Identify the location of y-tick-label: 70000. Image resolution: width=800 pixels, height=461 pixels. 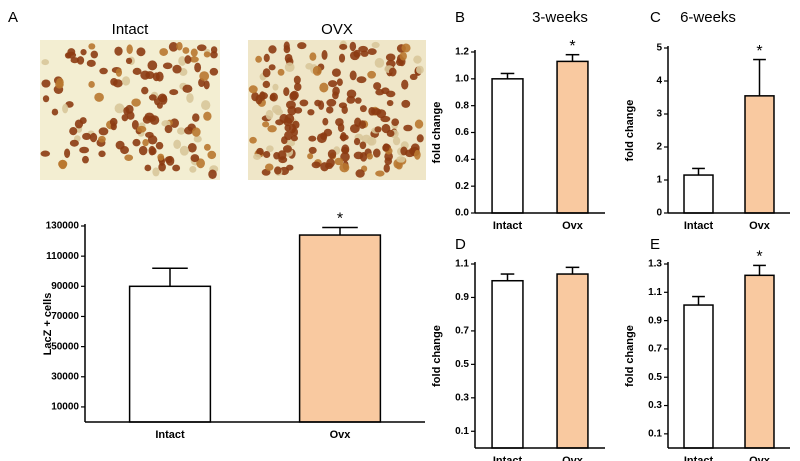
(65, 316).